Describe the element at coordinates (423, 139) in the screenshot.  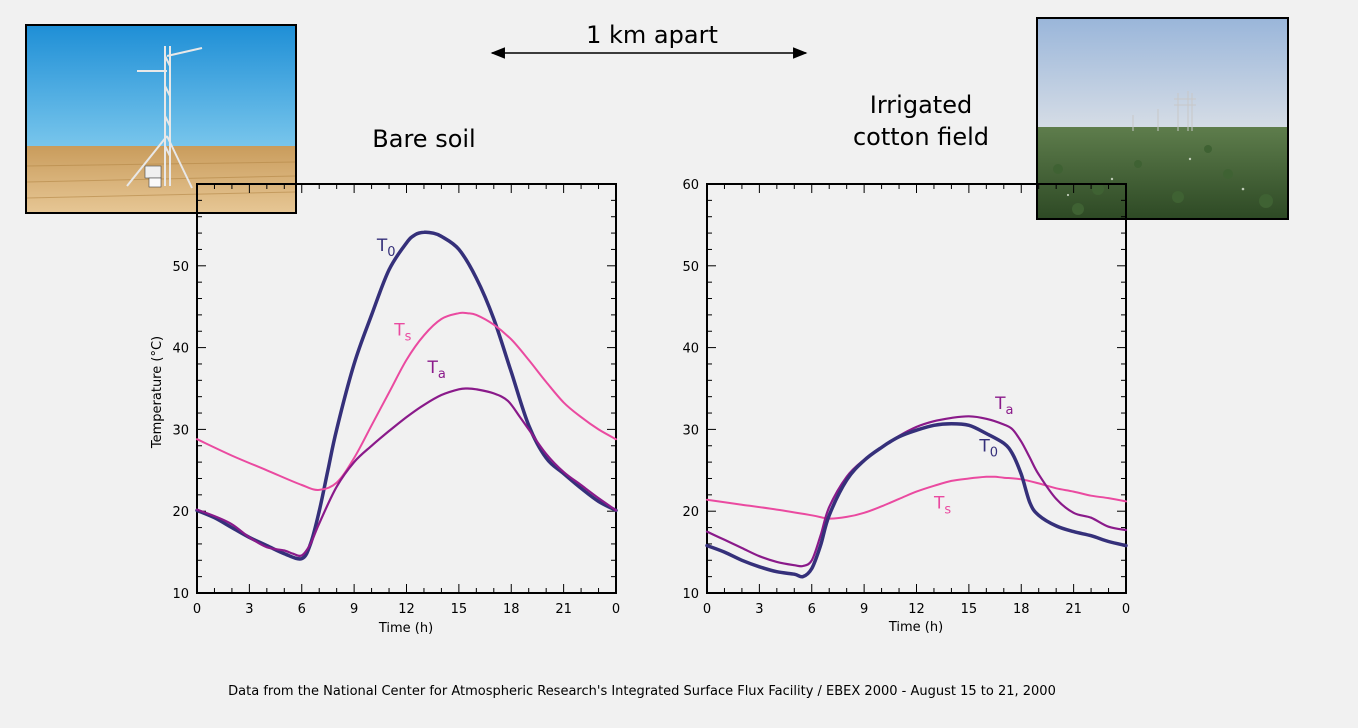
I see `chart-title-bare-soil: Bare soil` at that location.